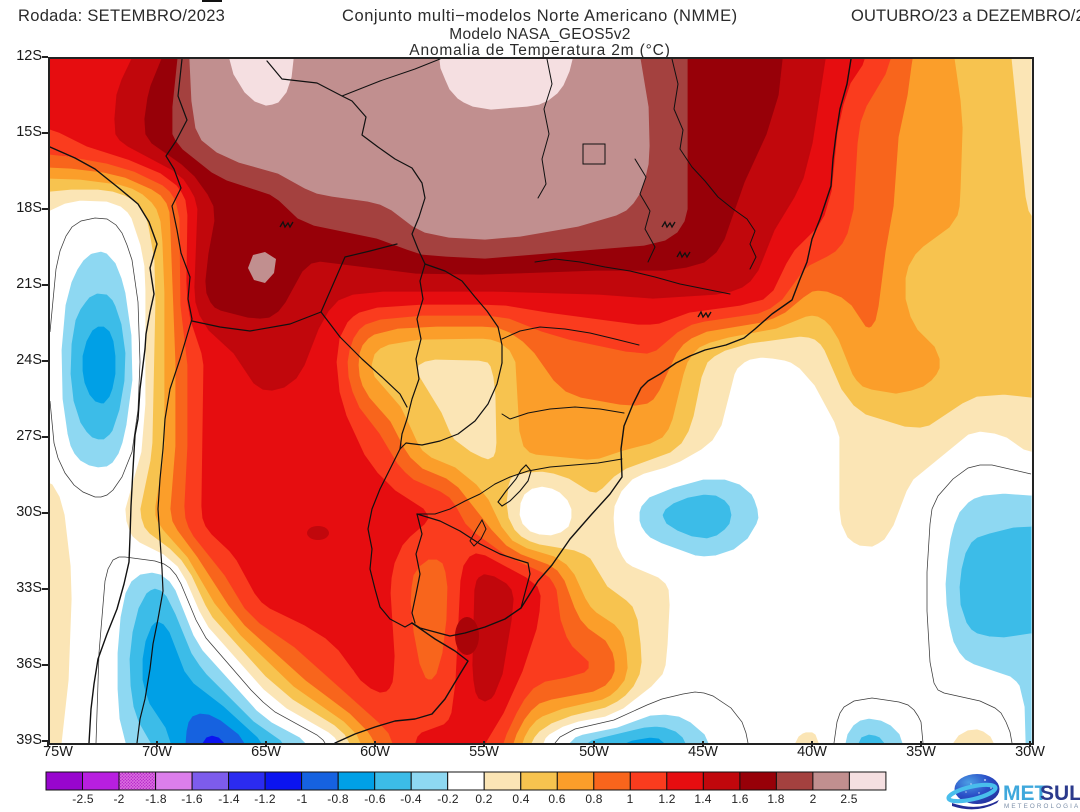 This screenshot has height=812, width=1080. What do you see at coordinates (1025, 793) in the screenshot?
I see `svg-text: MET` at bounding box center [1025, 793].